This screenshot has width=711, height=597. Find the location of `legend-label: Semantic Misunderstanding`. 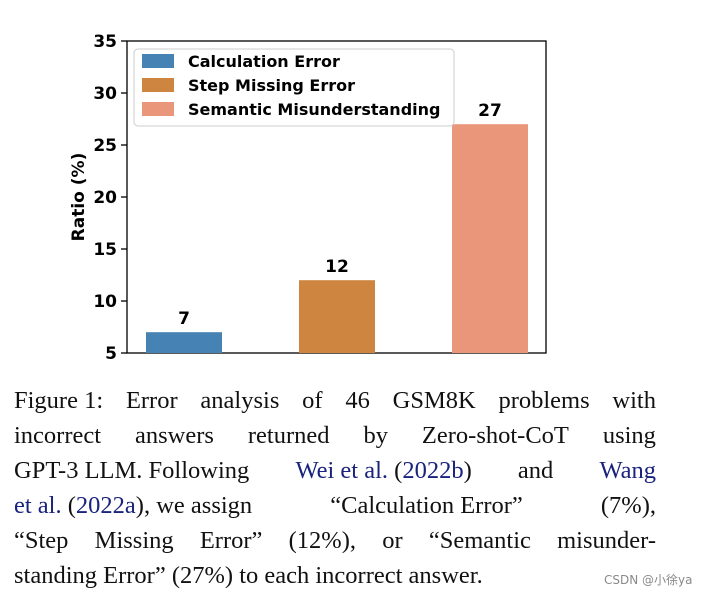

legend-label: Semantic Misunderstanding is located at coordinates (314, 109).